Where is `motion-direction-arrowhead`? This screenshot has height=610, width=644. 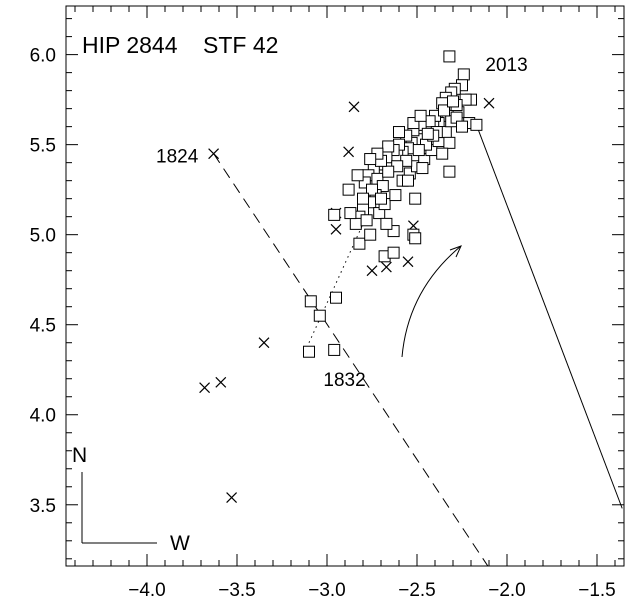
motion-direction-arrowhead is located at coordinates (455, 251).